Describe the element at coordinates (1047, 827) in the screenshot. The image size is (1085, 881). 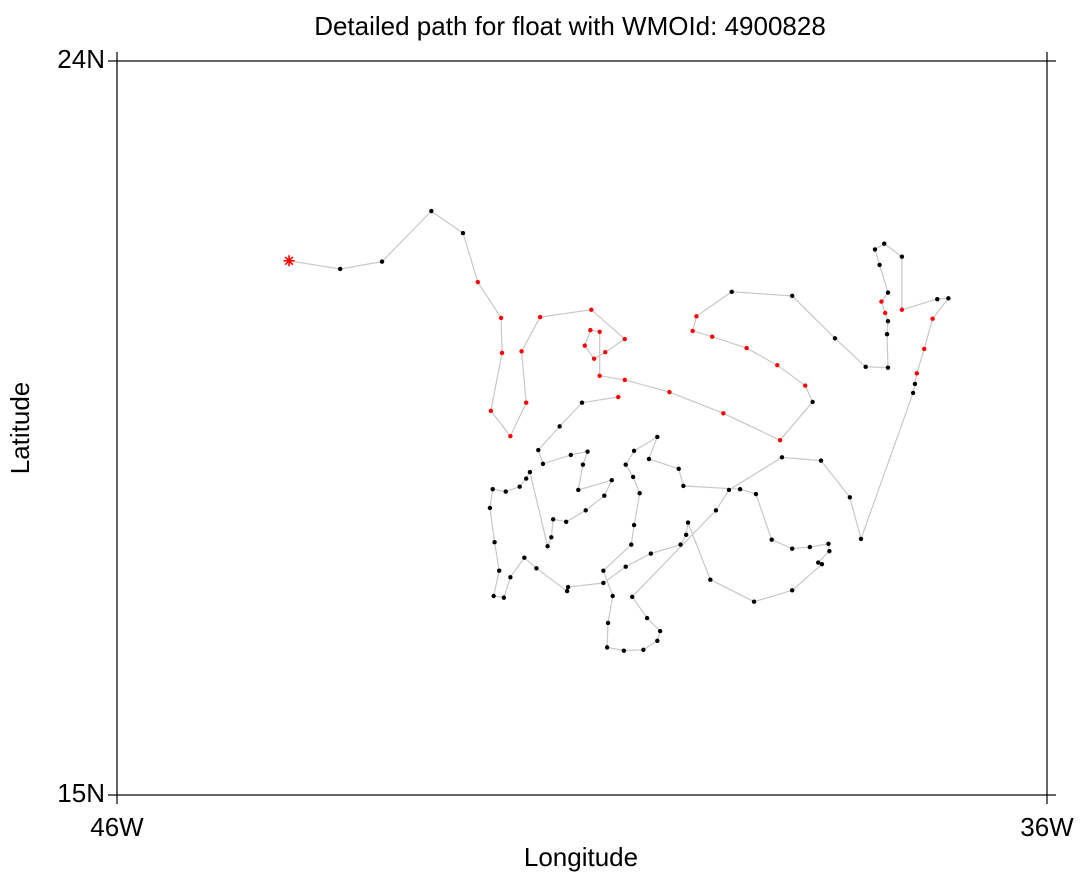
I see `x-tick-label: 36W` at that location.